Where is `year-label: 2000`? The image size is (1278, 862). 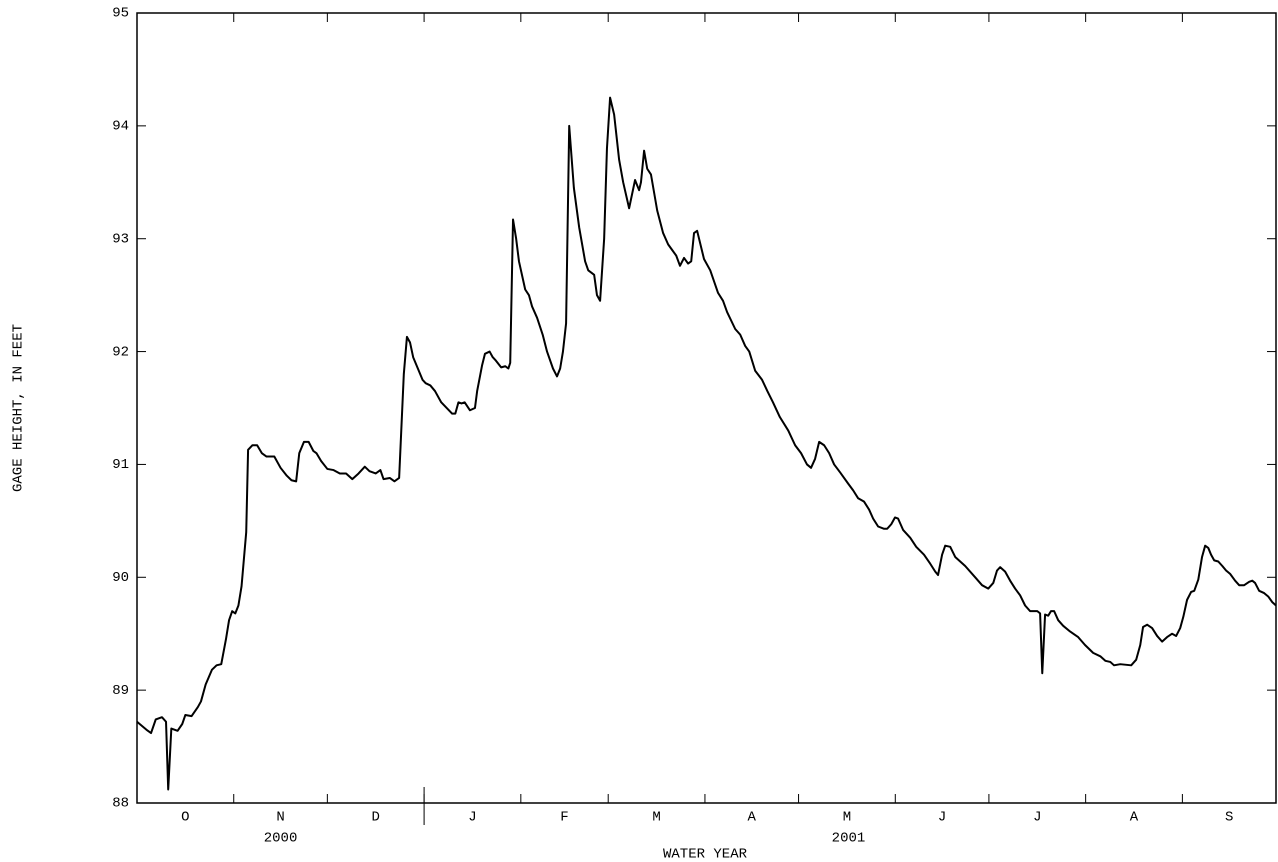
year-label: 2000 is located at coordinates (281, 839).